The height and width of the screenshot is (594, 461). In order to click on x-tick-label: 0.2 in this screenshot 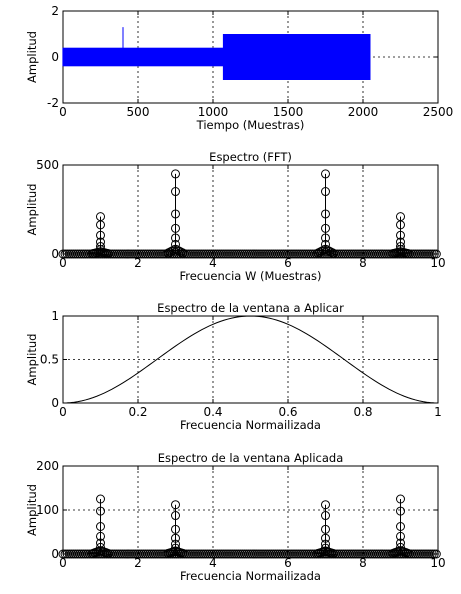, I will do `click(137, 412)`.